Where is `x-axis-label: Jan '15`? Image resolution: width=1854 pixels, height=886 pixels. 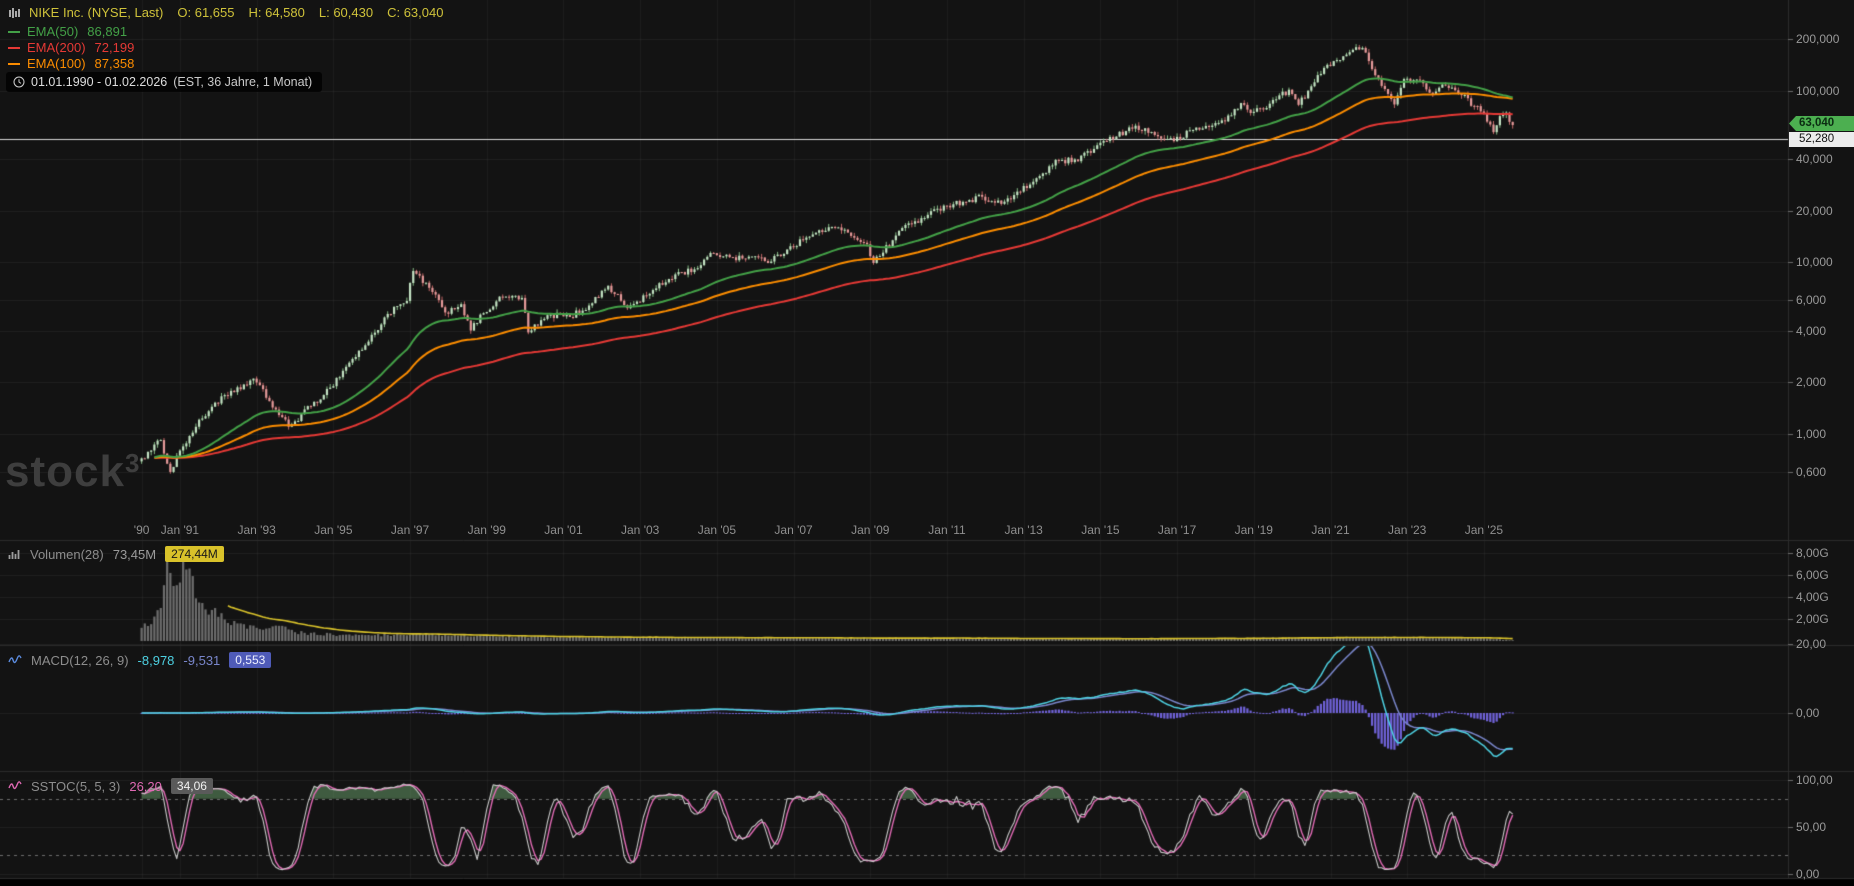
x-axis-label: Jan '15 is located at coordinates (1100, 530).